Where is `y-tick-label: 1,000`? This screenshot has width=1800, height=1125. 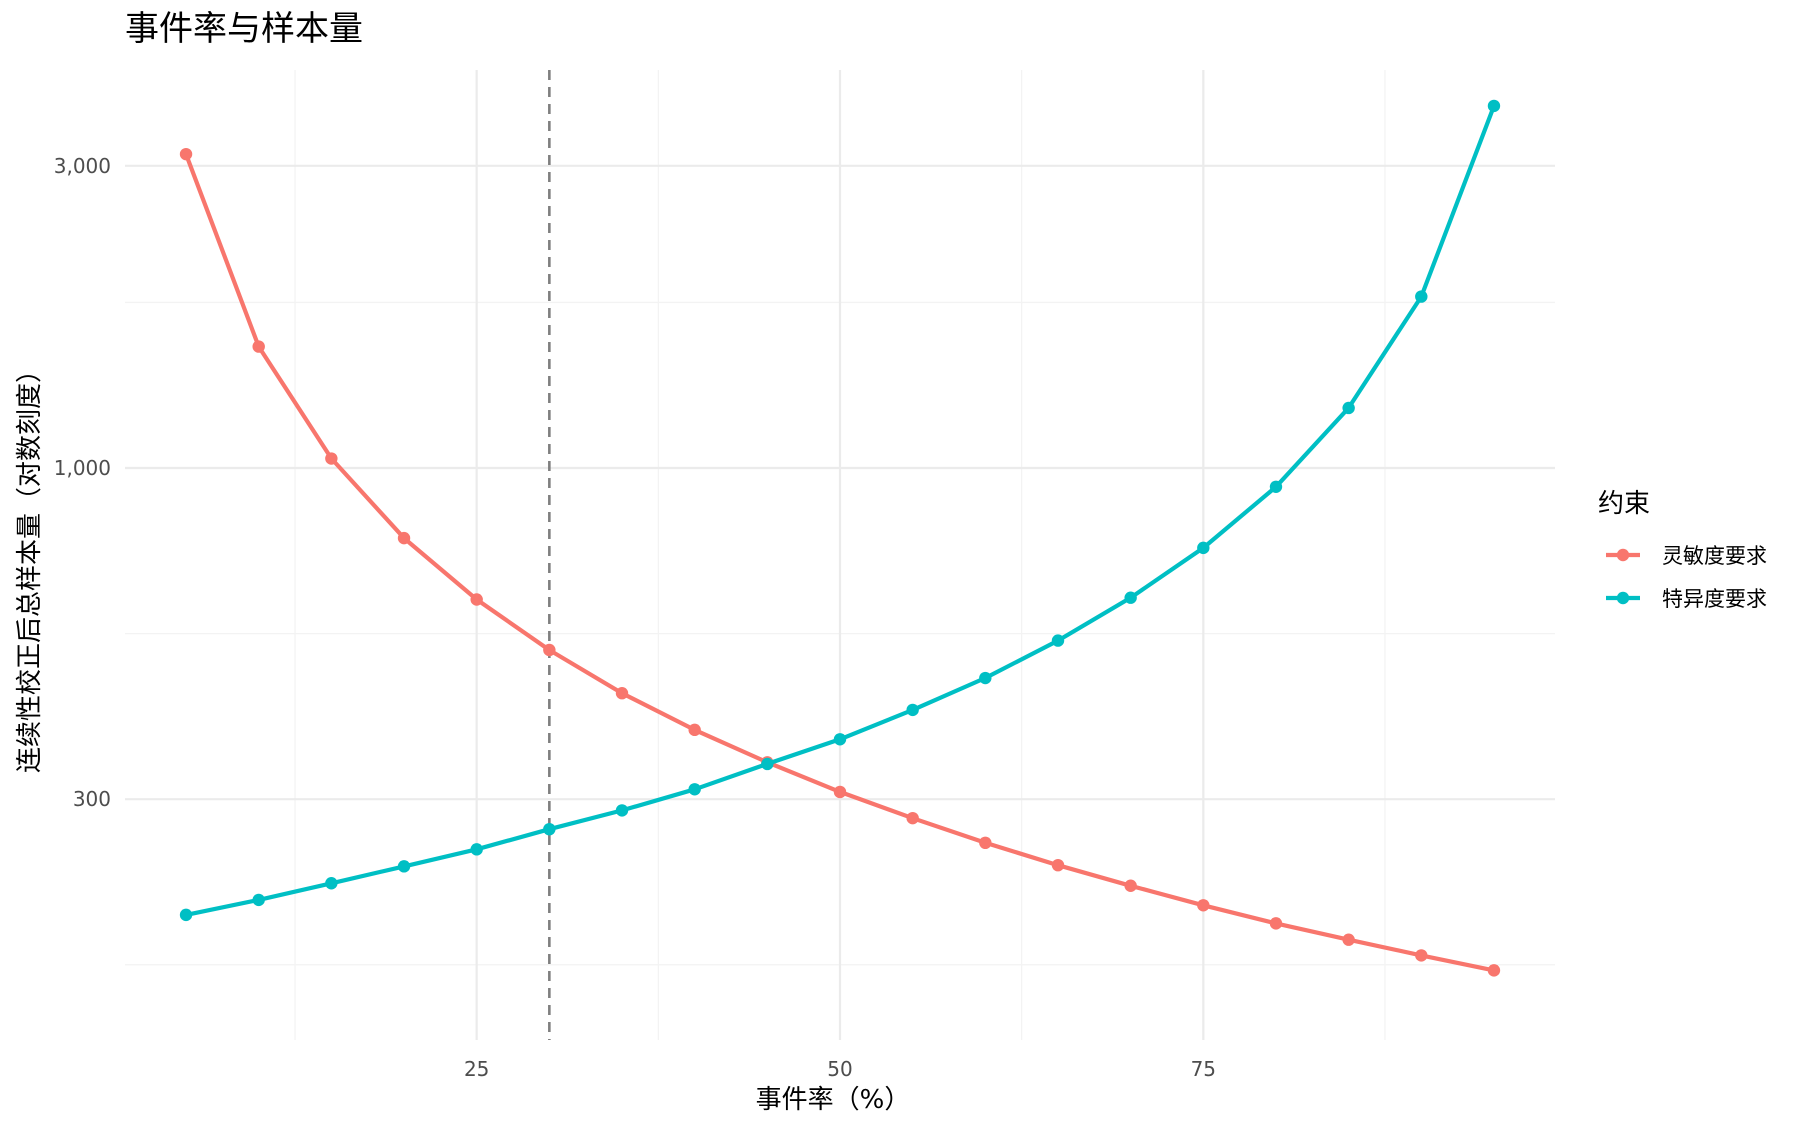 y-tick-label: 1,000 is located at coordinates (82, 468).